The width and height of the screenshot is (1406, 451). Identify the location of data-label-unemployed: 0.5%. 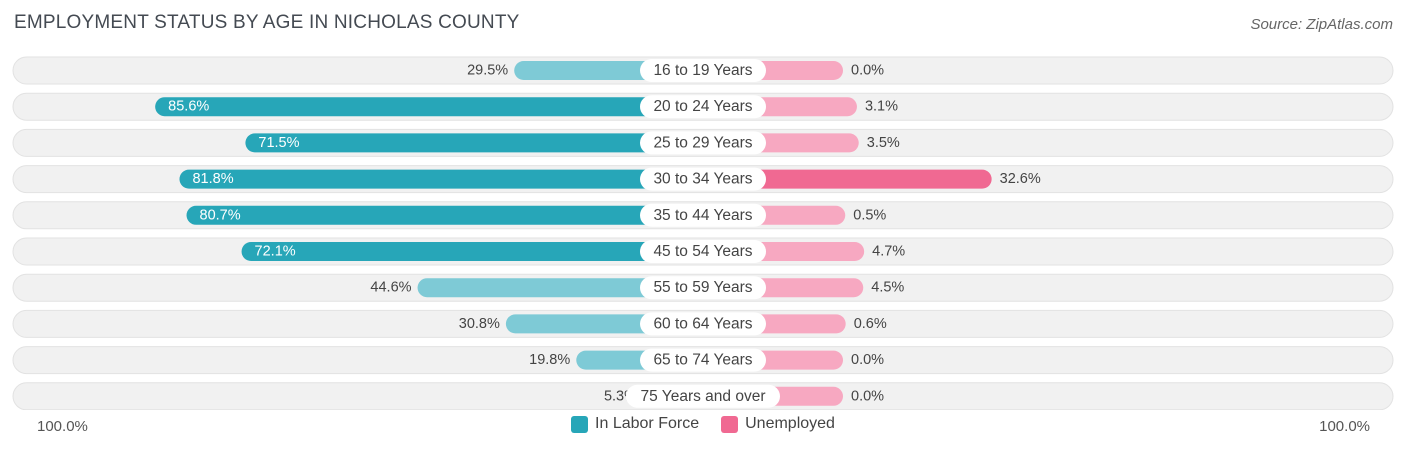
(869, 215).